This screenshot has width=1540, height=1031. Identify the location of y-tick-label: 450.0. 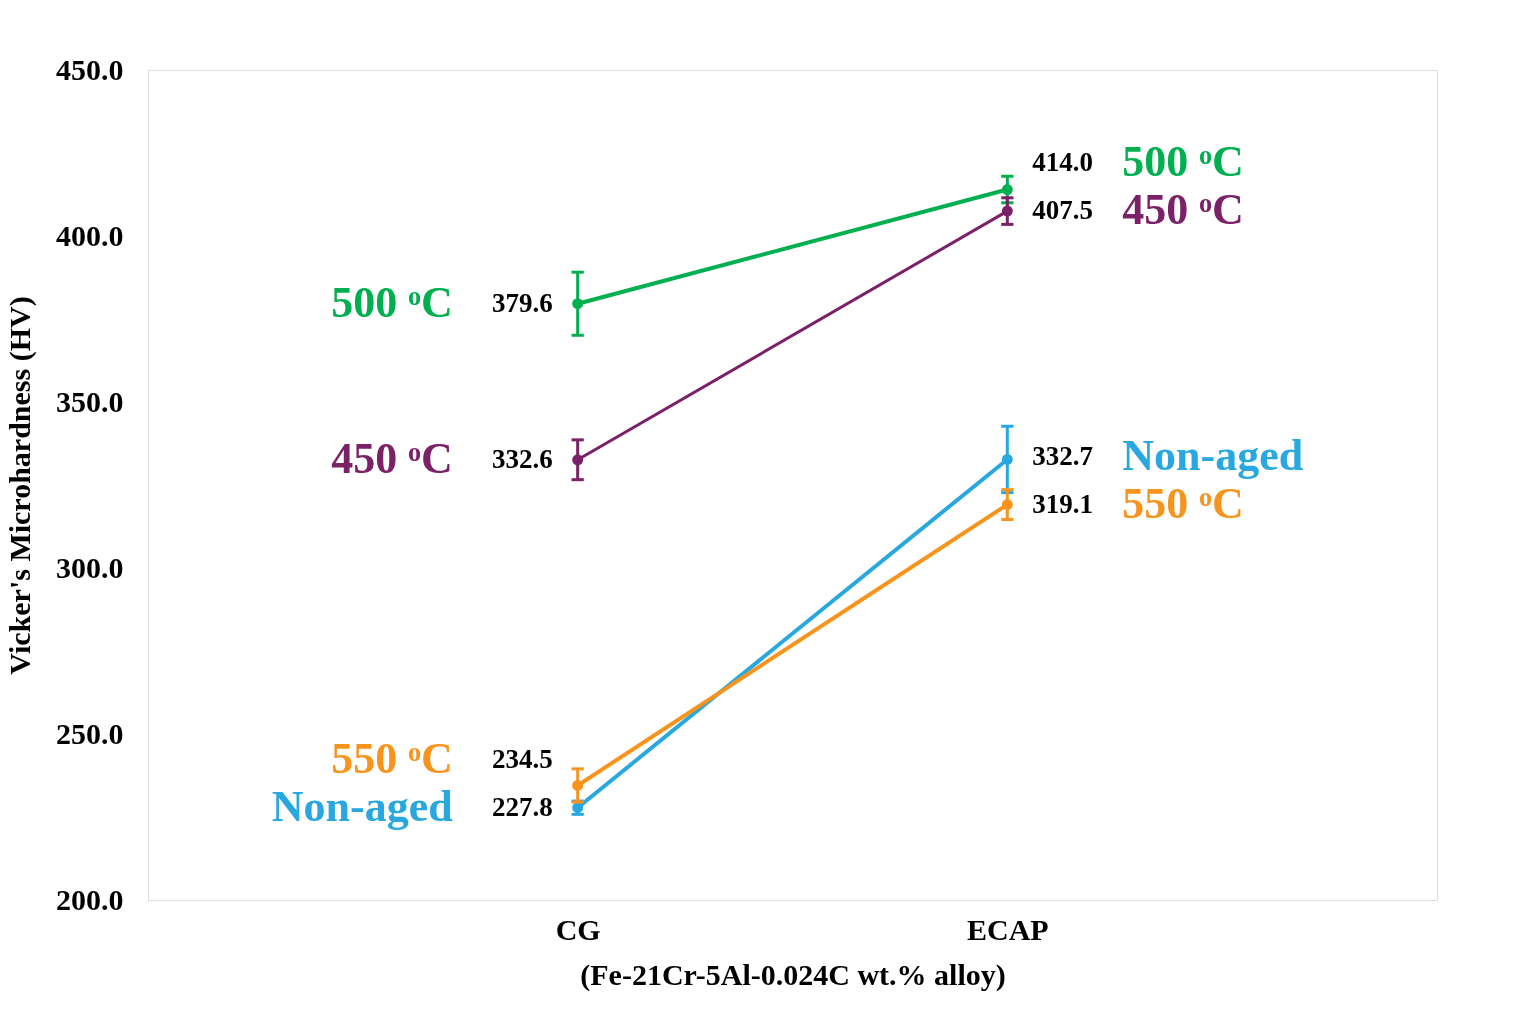
(90, 69).